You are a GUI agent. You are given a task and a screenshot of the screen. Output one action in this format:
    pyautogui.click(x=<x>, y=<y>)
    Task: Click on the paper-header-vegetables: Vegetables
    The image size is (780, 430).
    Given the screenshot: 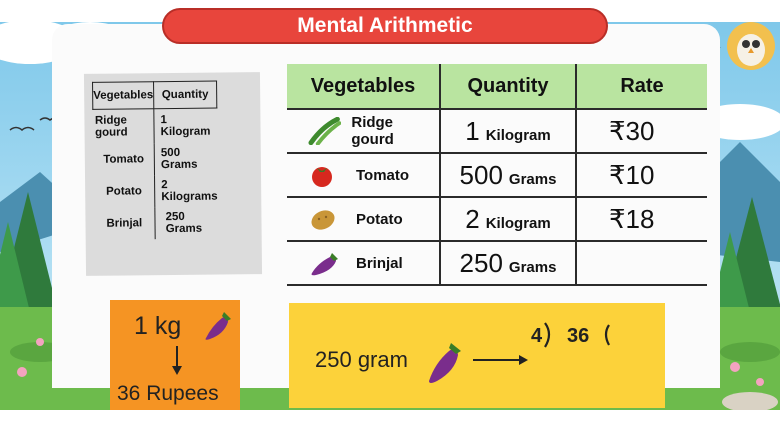 What is the action you would take?
    pyautogui.click(x=123, y=95)
    